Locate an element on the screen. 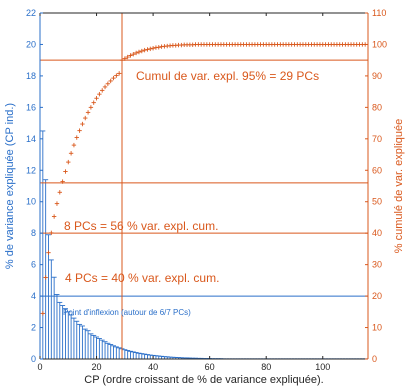  annotation-label: Cumul de var. expl. 95% = 29 PCs is located at coordinates (227, 76).